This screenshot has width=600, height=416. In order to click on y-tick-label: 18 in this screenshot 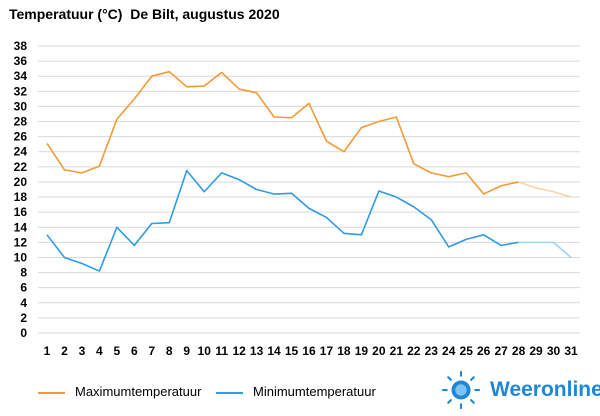, I will do `click(21, 197)`.